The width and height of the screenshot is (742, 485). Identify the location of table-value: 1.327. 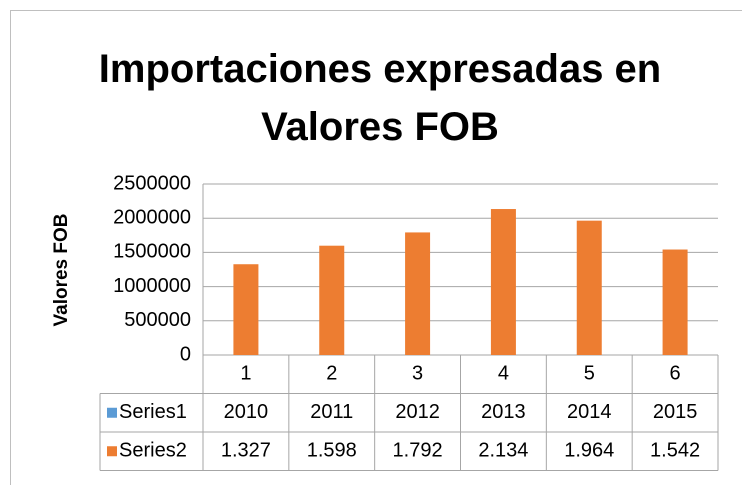
(246, 451).